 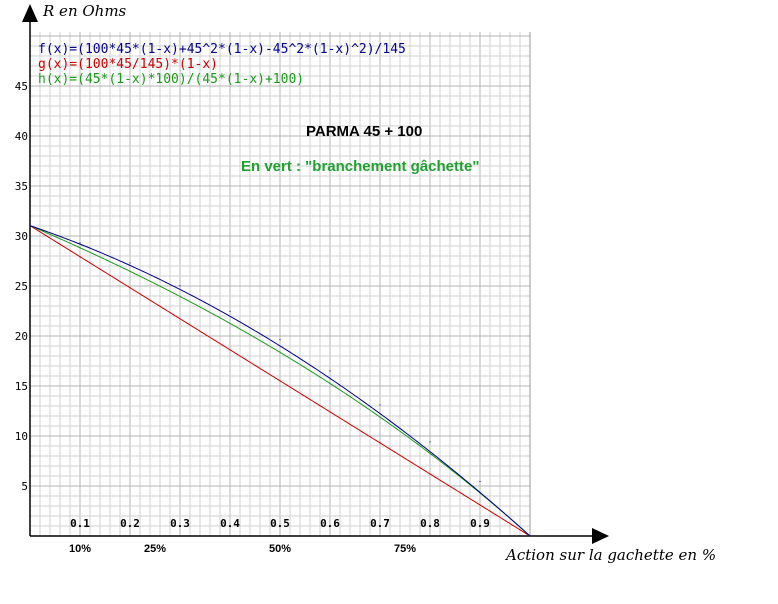 What do you see at coordinates (130, 523) in the screenshot?
I see `x-tick-label: 0.2` at bounding box center [130, 523].